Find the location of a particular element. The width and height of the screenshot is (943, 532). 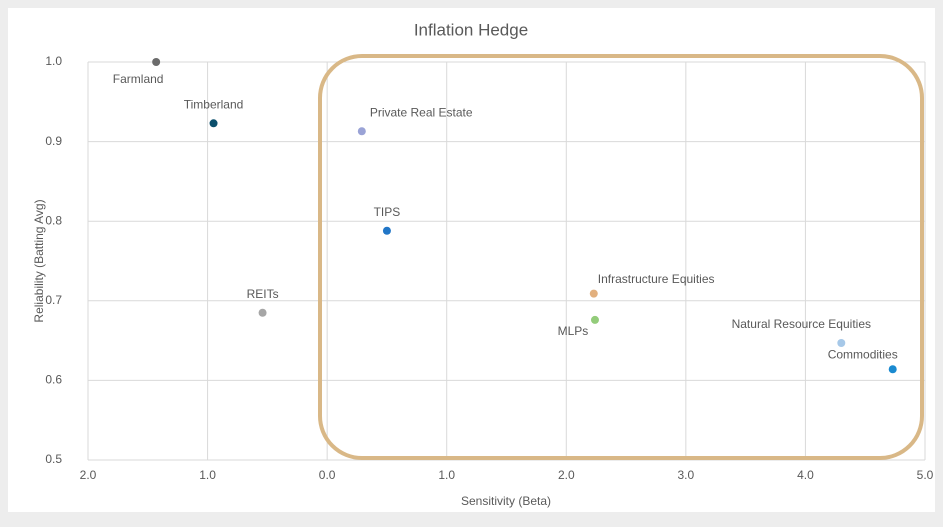

point-label: MLPs is located at coordinates (573, 331).